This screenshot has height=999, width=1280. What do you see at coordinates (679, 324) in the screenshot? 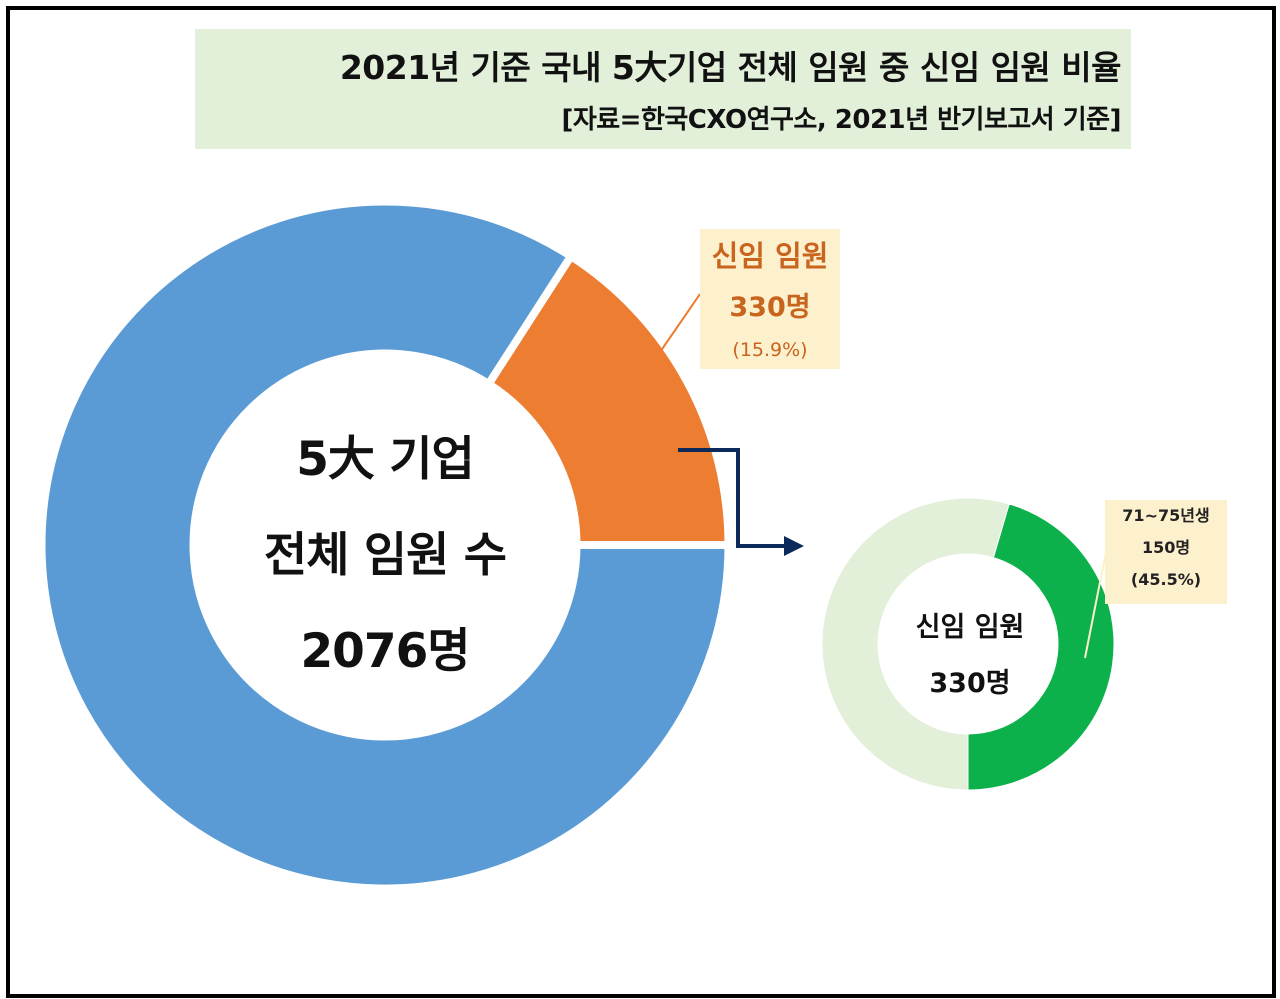
I see `callout-leader-line` at bounding box center [679, 324].